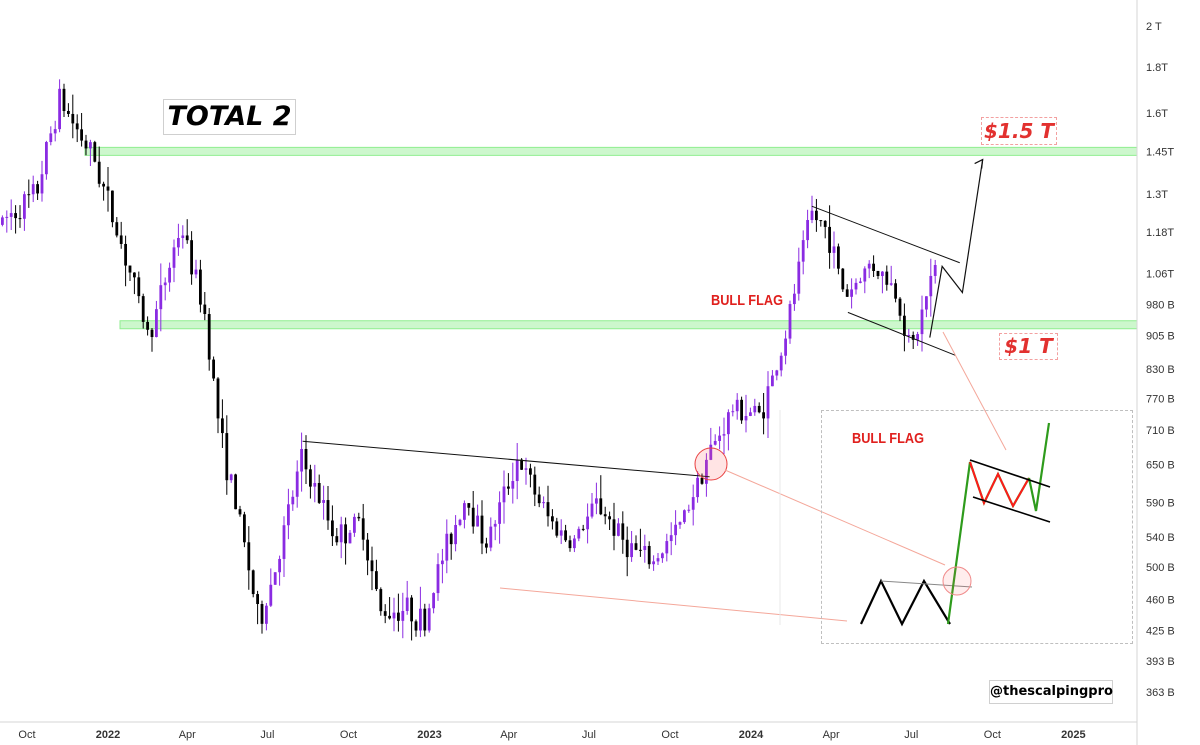  What do you see at coordinates (1160, 601) in the screenshot?
I see `y-tick-label: 460 B` at bounding box center [1160, 601].